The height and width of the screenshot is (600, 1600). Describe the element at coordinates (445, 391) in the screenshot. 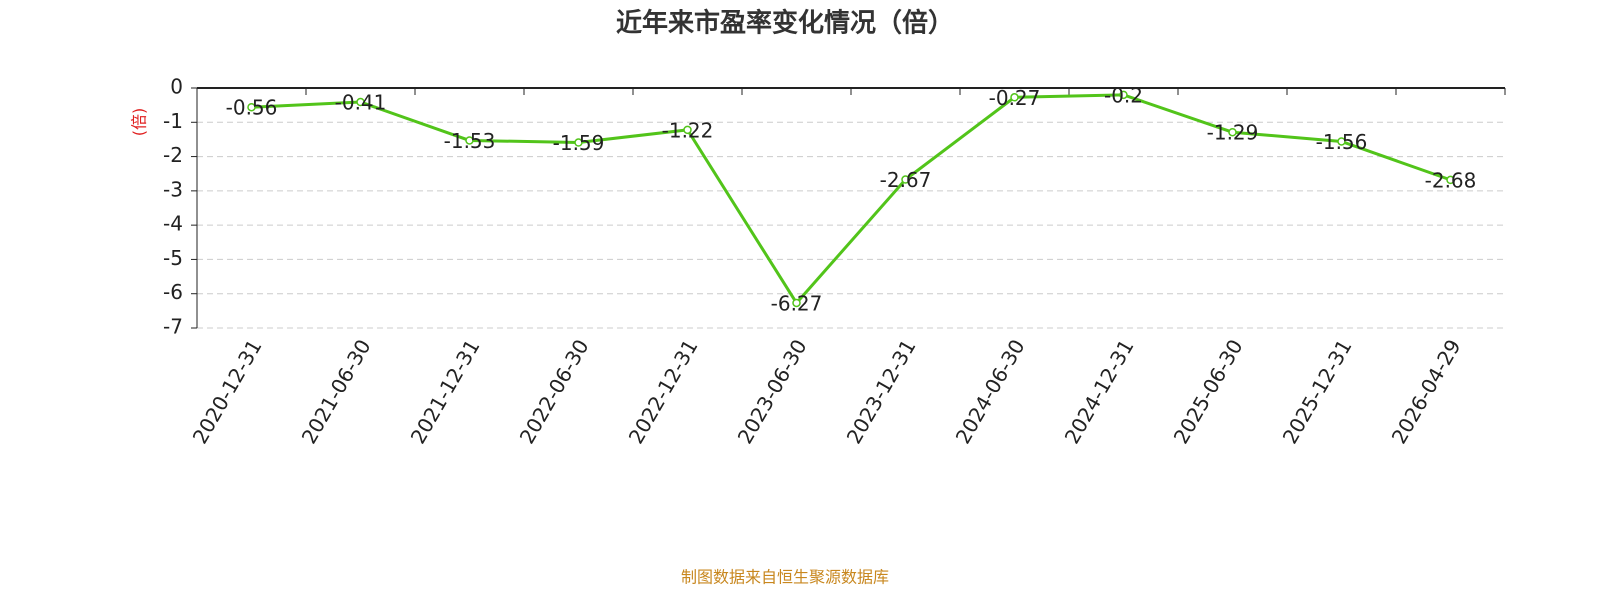

I see `x-tick-label: 2021-12-31` at that location.